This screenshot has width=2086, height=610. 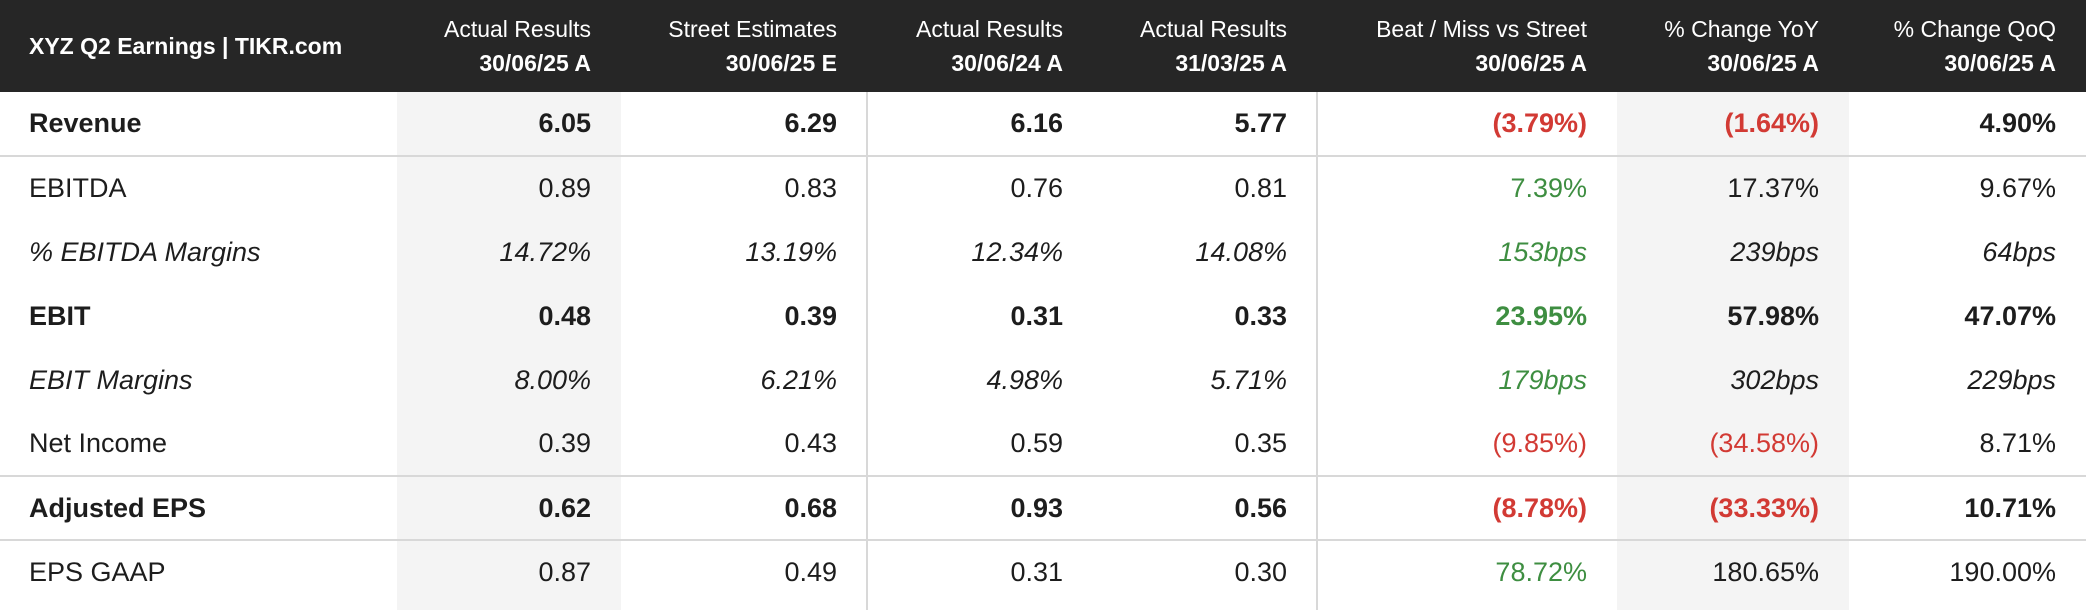 What do you see at coordinates (1036, 123) in the screenshot?
I see `table-cell: 6.16` at bounding box center [1036, 123].